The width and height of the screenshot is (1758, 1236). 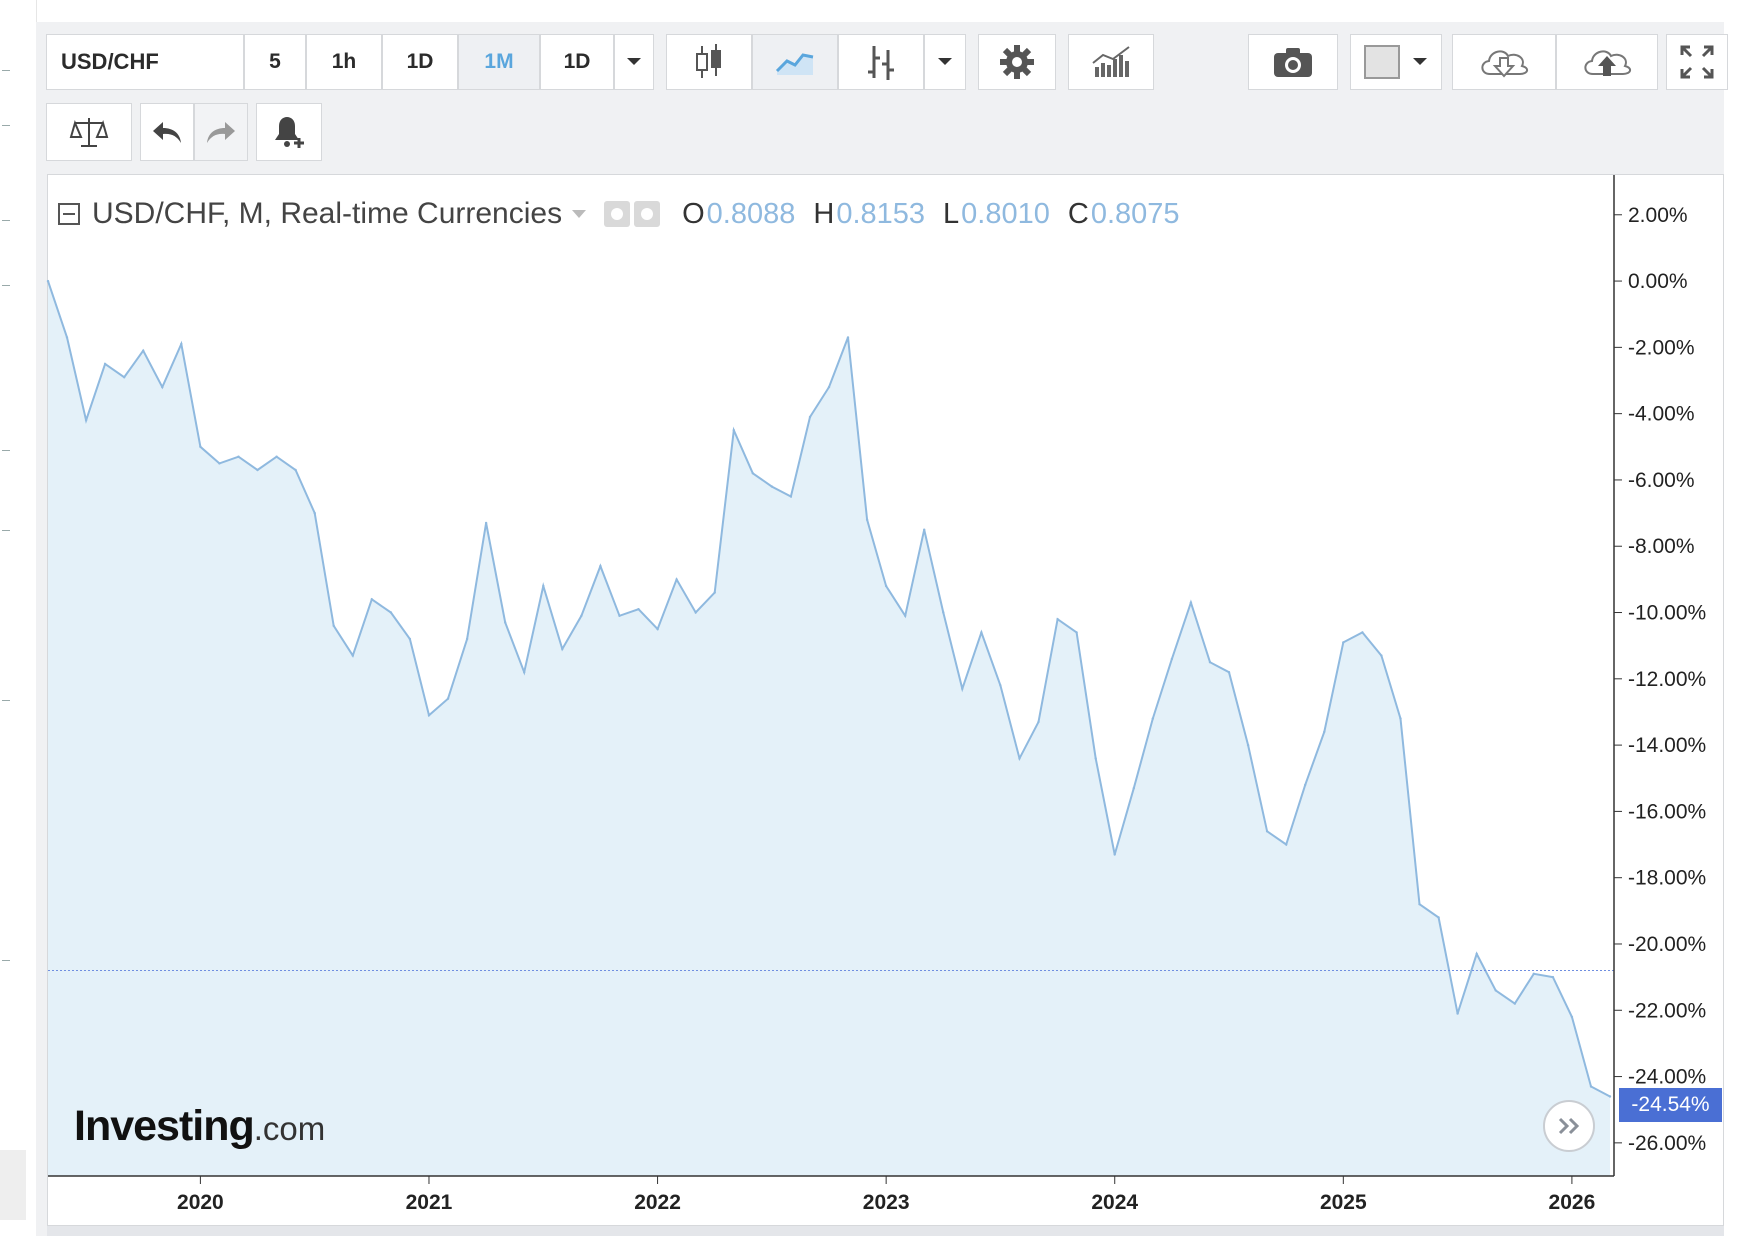 I want to click on interval-1m-button: 1M, so click(x=499, y=62).